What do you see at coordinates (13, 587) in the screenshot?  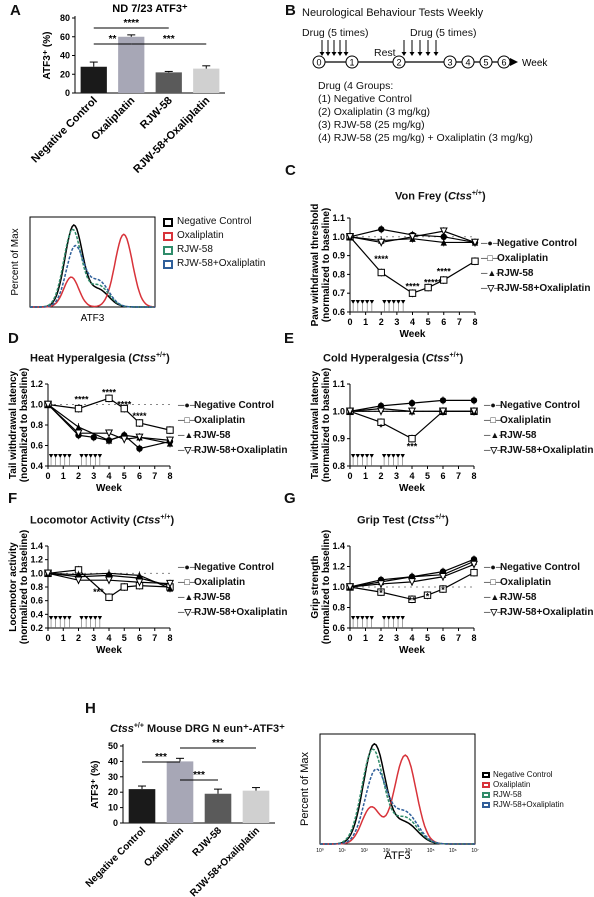 I see `y-axis-title: Locomotor activity` at bounding box center [13, 587].